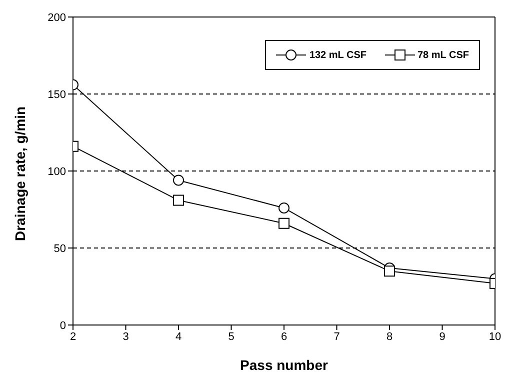  I want to click on x-tick-label: 10, so click(495, 336).